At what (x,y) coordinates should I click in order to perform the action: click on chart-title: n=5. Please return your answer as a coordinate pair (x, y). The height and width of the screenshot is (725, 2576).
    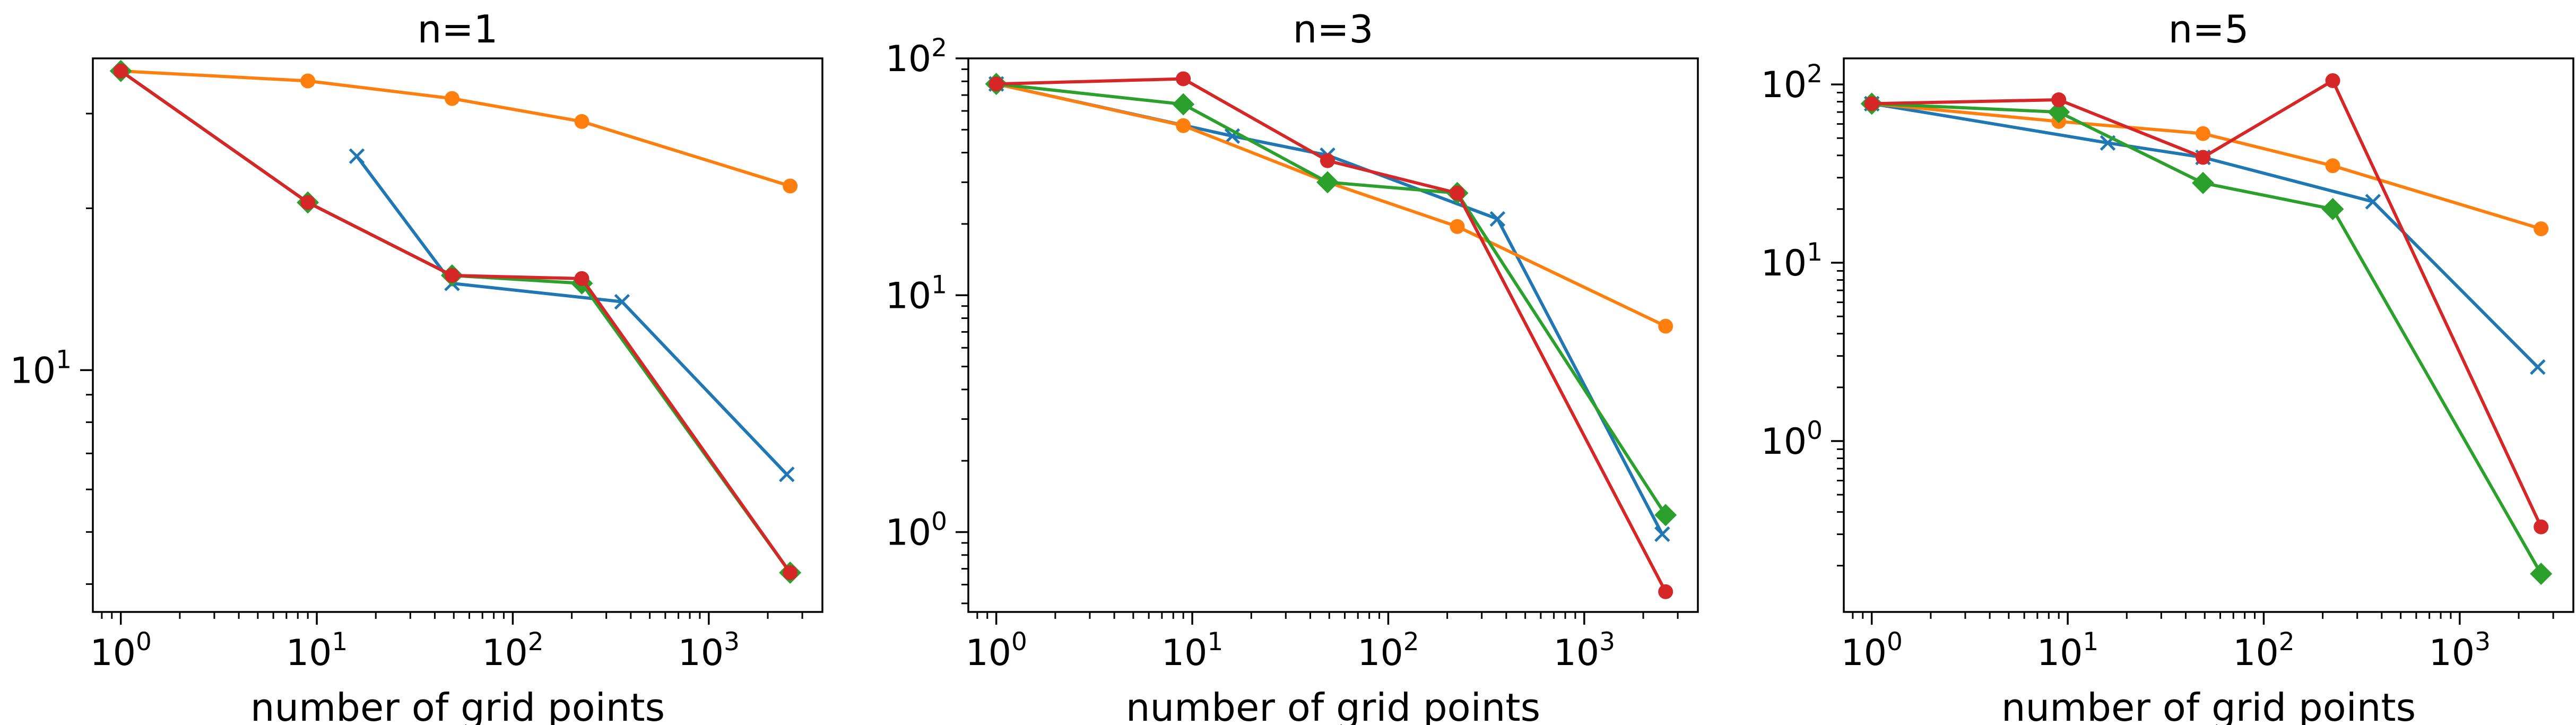
    Looking at the image, I should click on (2209, 29).